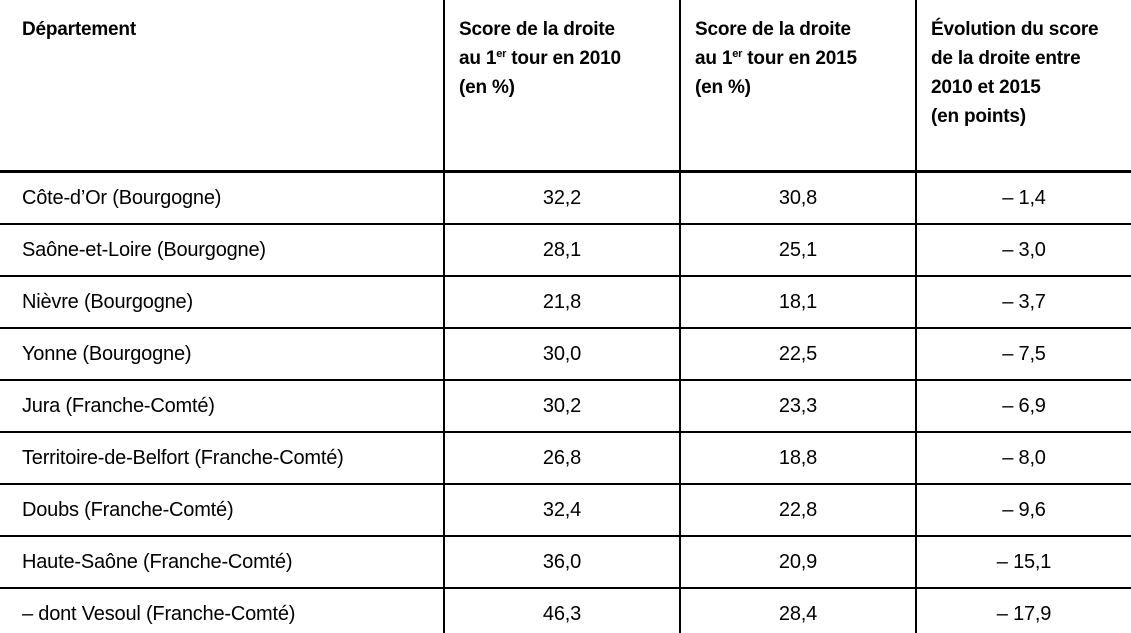 The width and height of the screenshot is (1131, 633). Describe the element at coordinates (797, 610) in the screenshot. I see `score-2015-cell: 28,4` at that location.